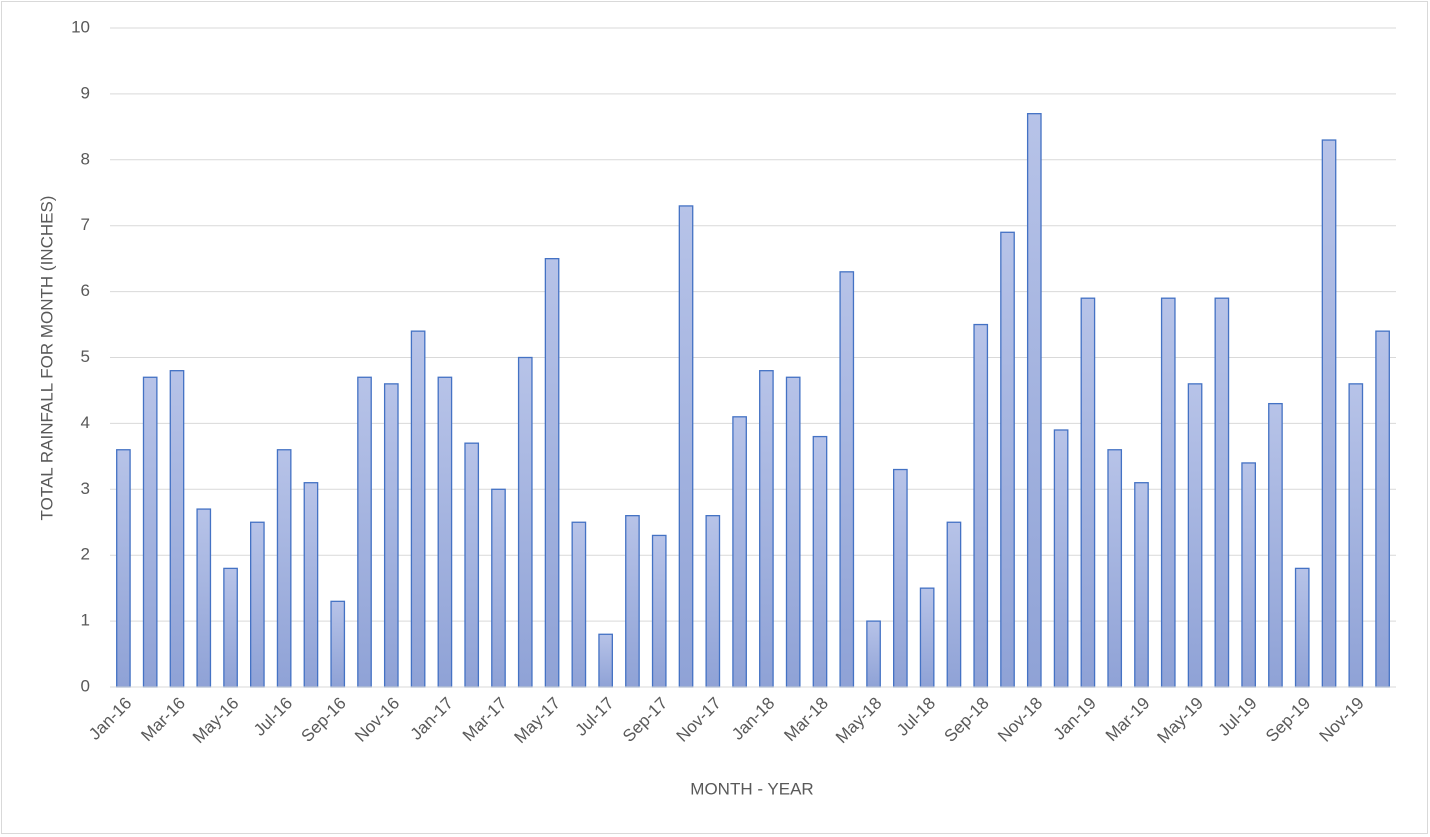  What do you see at coordinates (85, 290) in the screenshot?
I see `y-tick-label: 6` at bounding box center [85, 290].